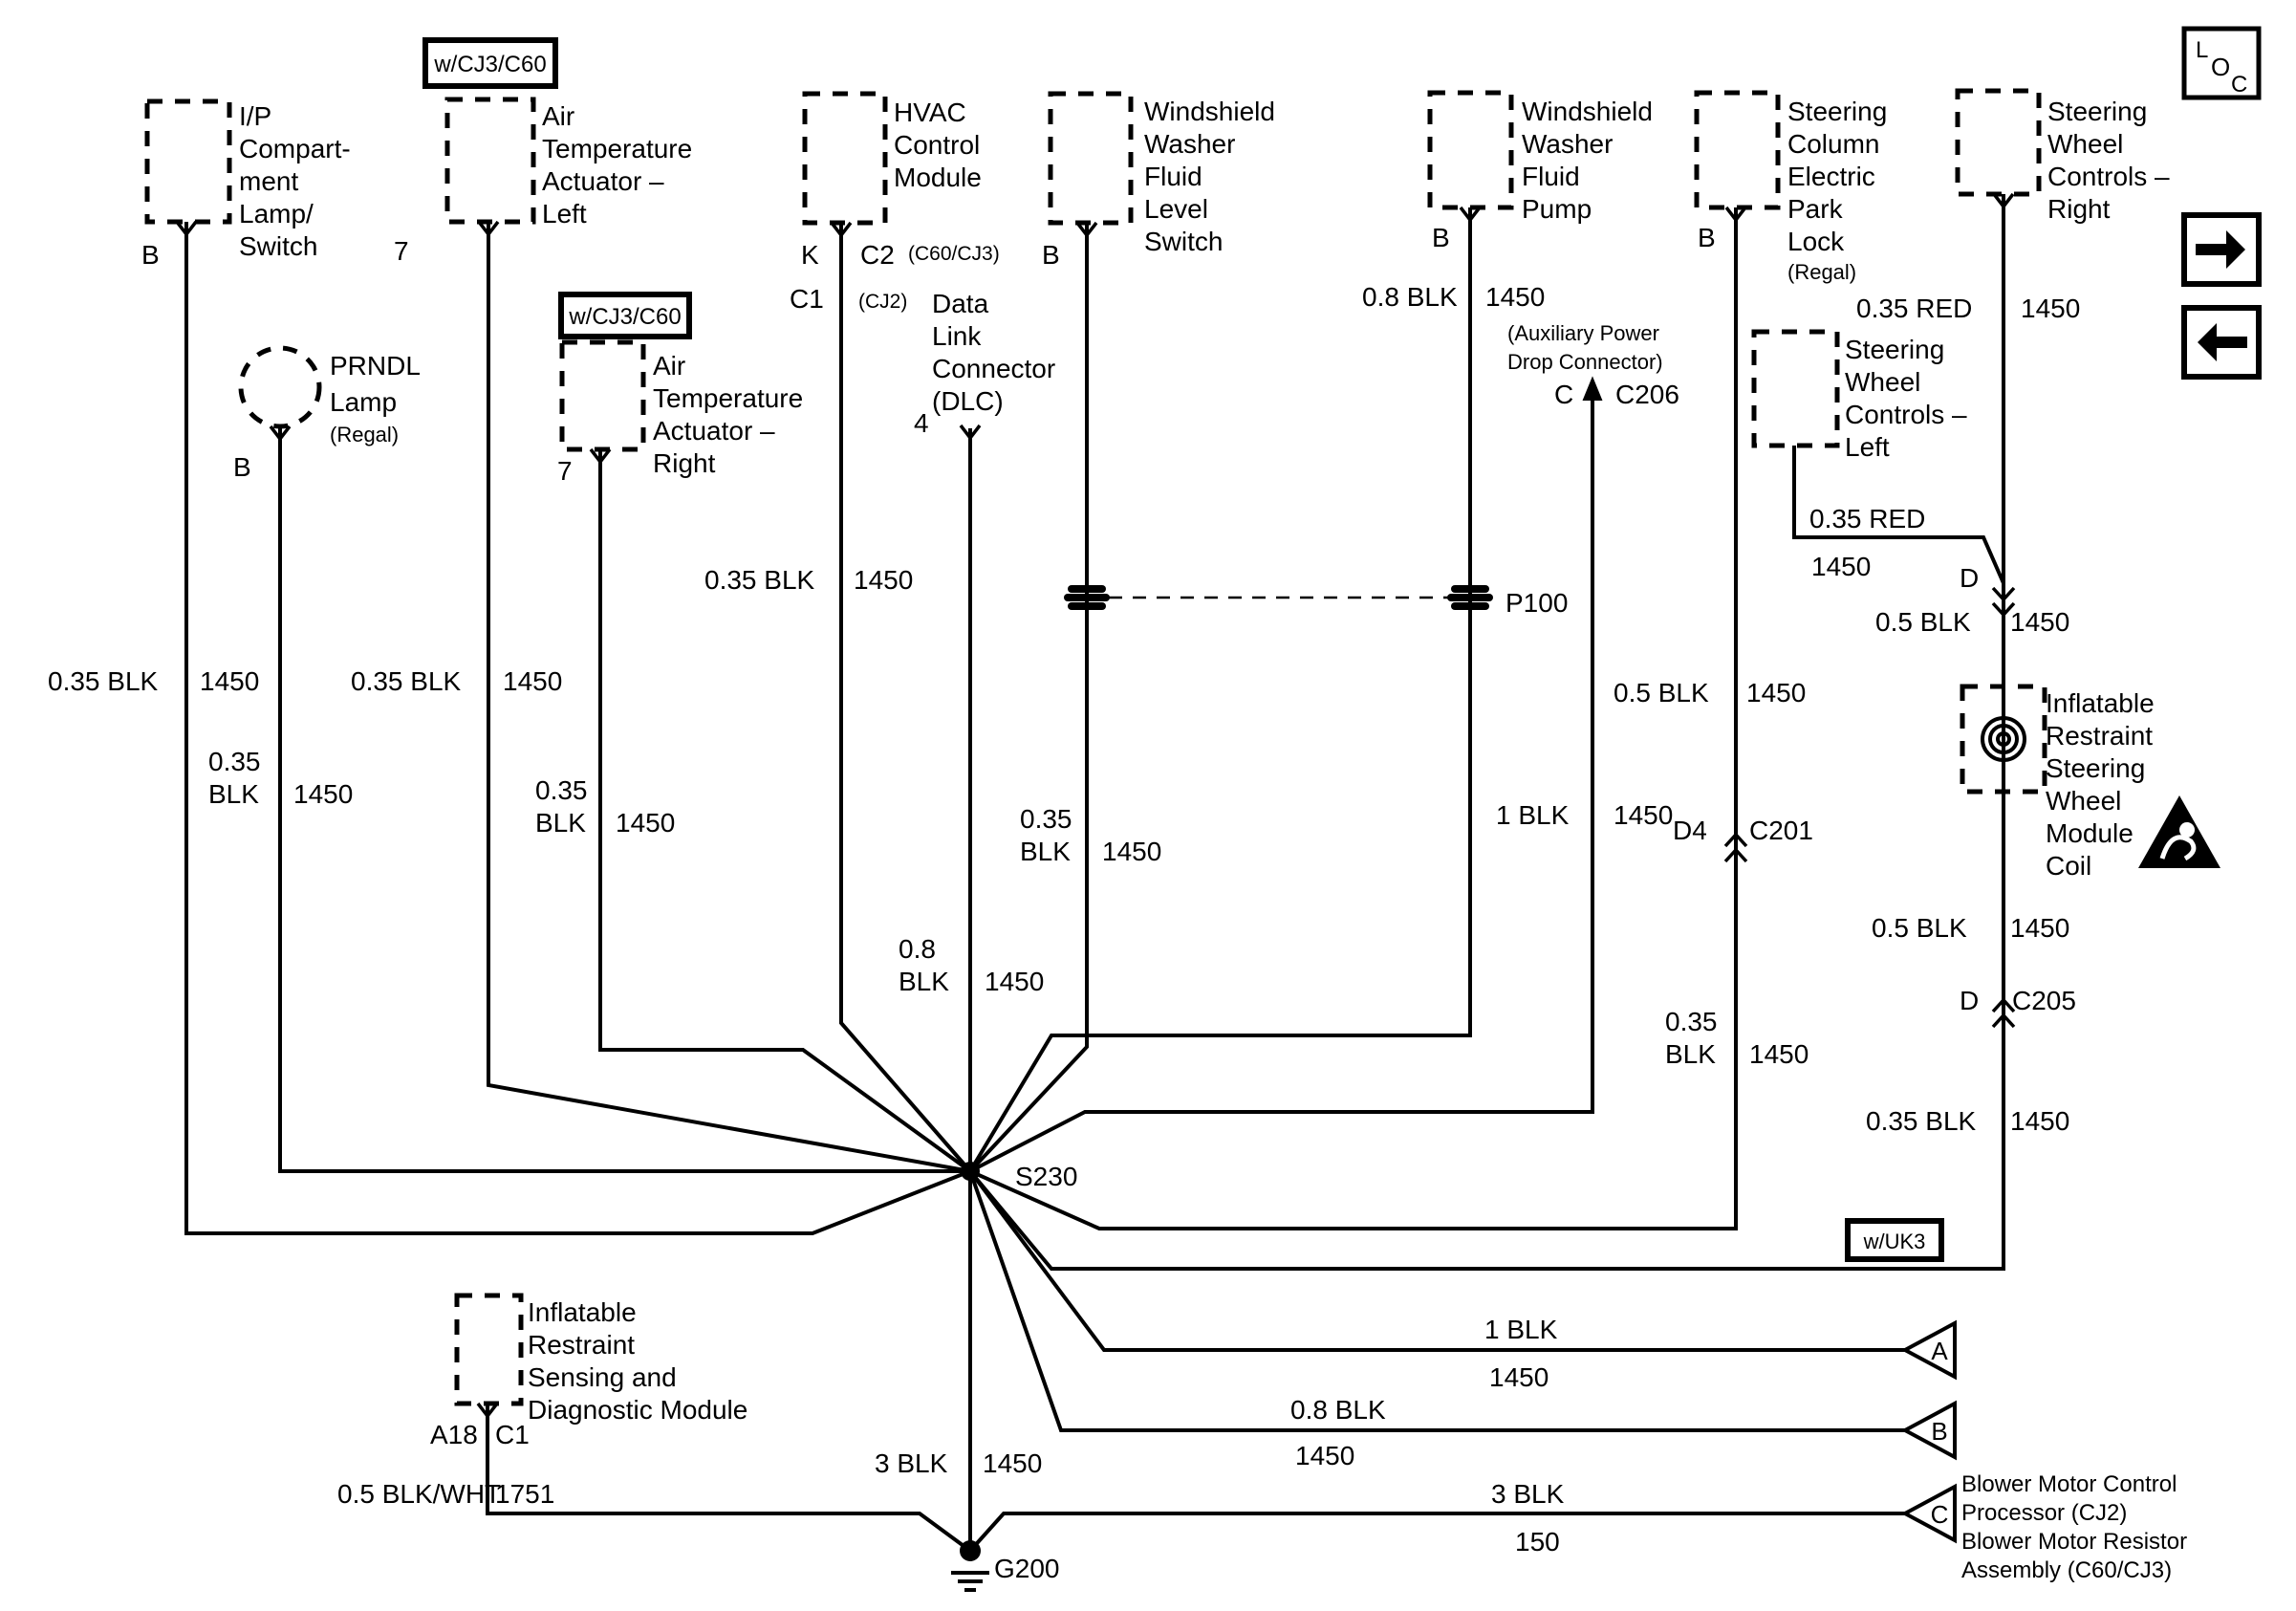  What do you see at coordinates (1551, 176) in the screenshot?
I see `label-fluid: Fluid` at bounding box center [1551, 176].